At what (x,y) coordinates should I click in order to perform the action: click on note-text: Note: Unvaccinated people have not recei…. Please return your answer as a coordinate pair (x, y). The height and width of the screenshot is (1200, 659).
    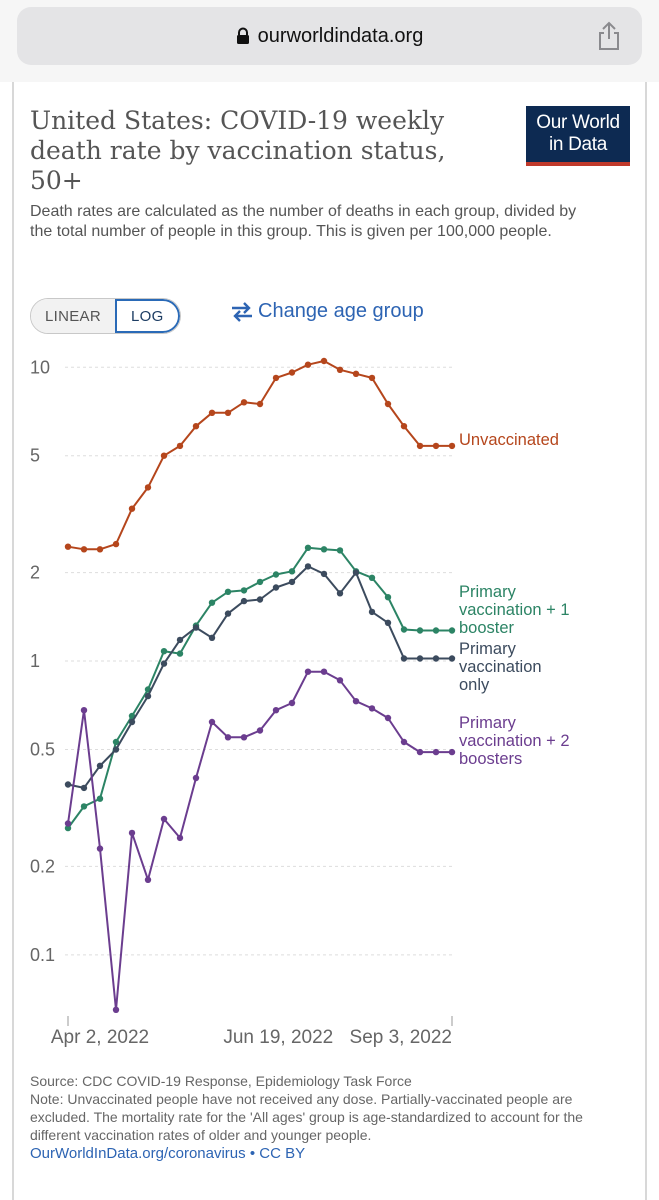
    Looking at the image, I should click on (306, 1117).